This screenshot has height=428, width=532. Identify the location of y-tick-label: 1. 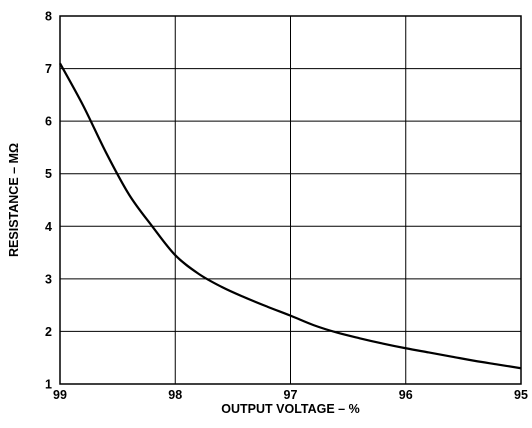
(48, 385).